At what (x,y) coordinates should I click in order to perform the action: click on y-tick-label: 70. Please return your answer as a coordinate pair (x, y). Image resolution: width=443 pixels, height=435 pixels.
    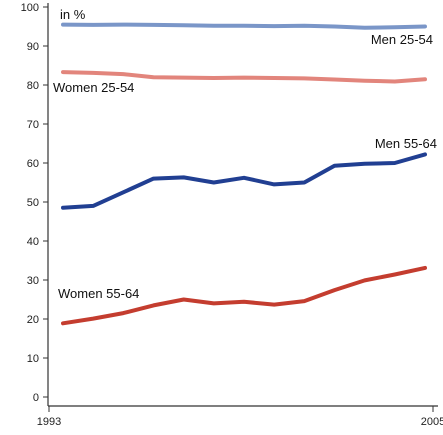
    Looking at the image, I should click on (33, 125).